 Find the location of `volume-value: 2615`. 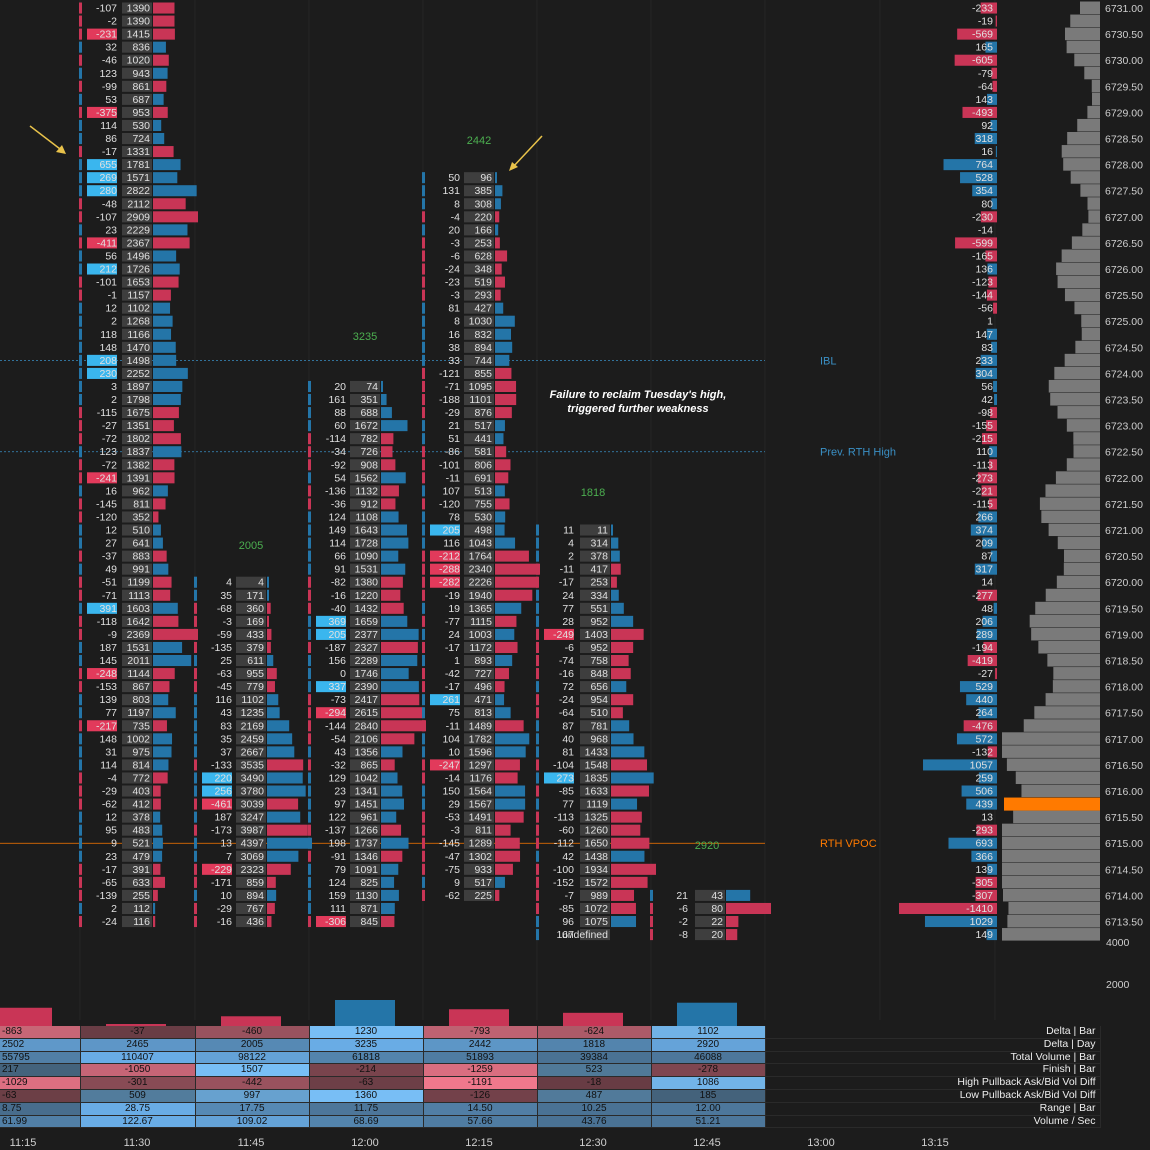

volume-value: 2615 is located at coordinates (367, 713).